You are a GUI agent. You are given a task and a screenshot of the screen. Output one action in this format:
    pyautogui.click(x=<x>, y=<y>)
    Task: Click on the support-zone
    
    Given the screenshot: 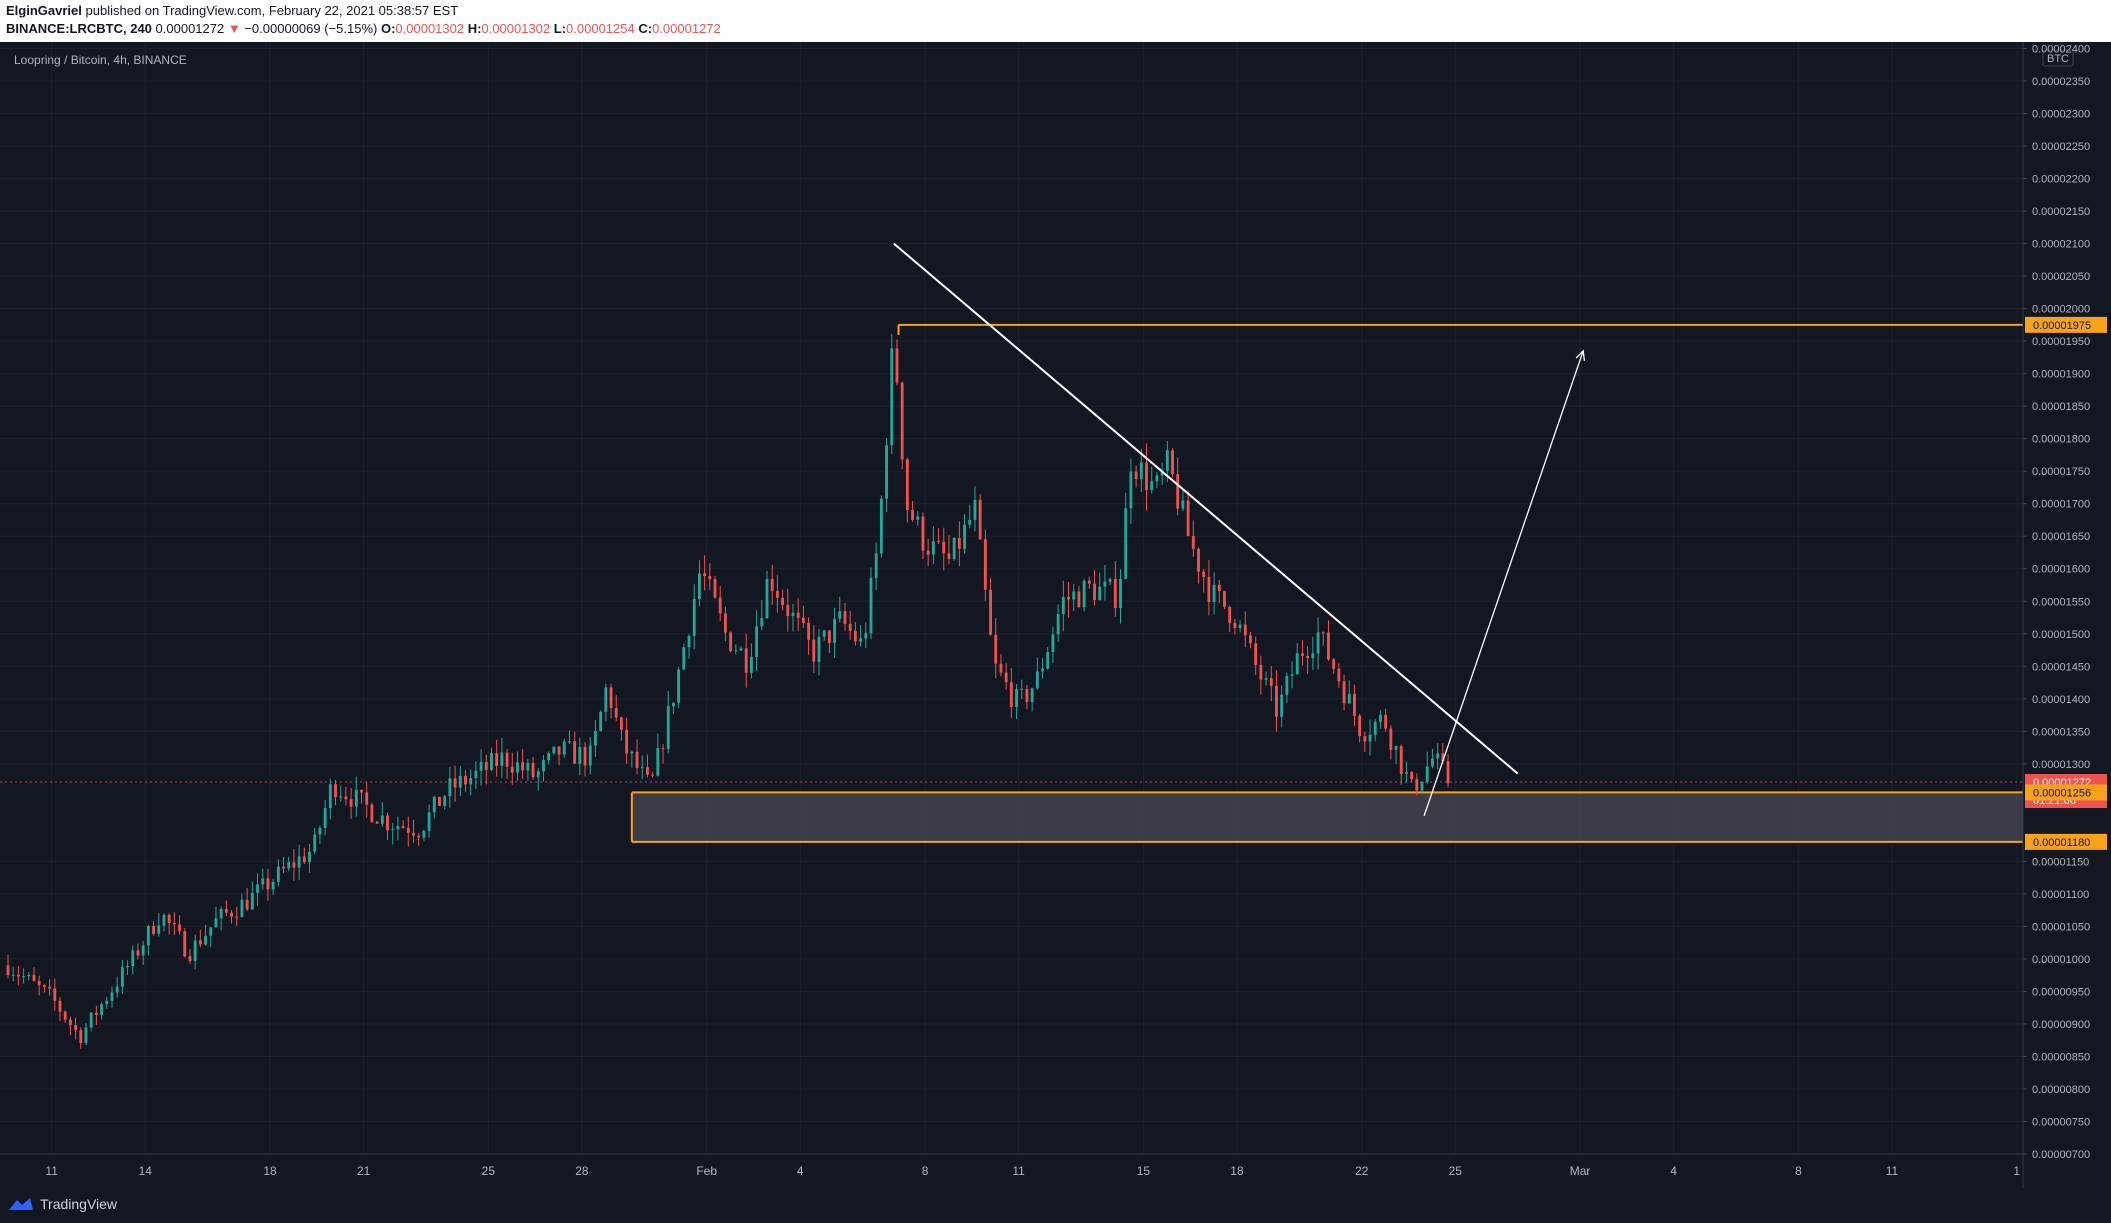 What is the action you would take?
    pyautogui.click(x=1327, y=817)
    